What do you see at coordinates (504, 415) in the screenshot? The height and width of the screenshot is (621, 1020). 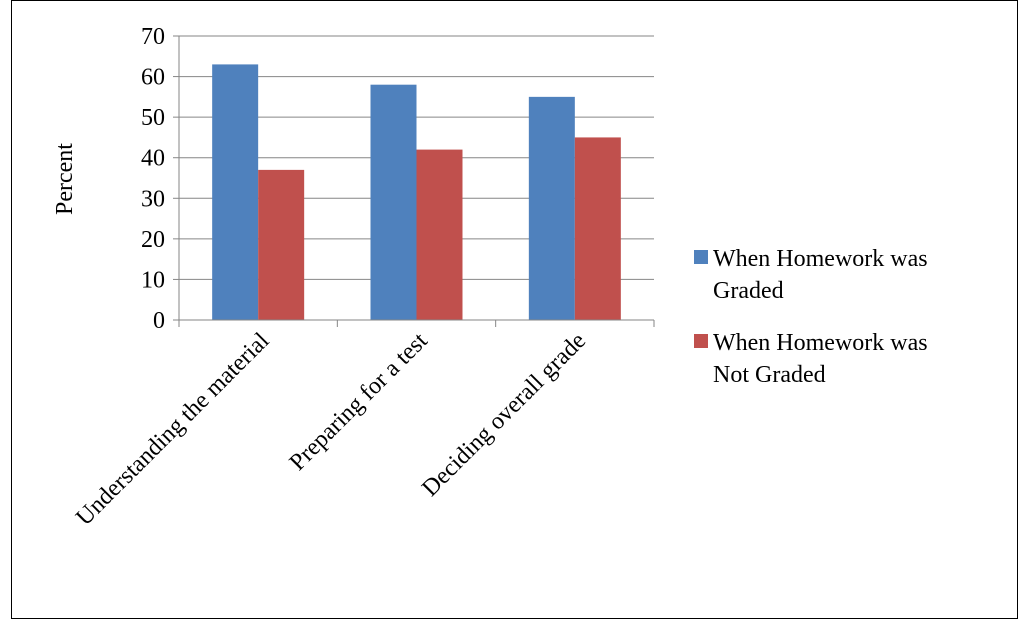 I see `x-category-label: Deciding overall grade` at bounding box center [504, 415].